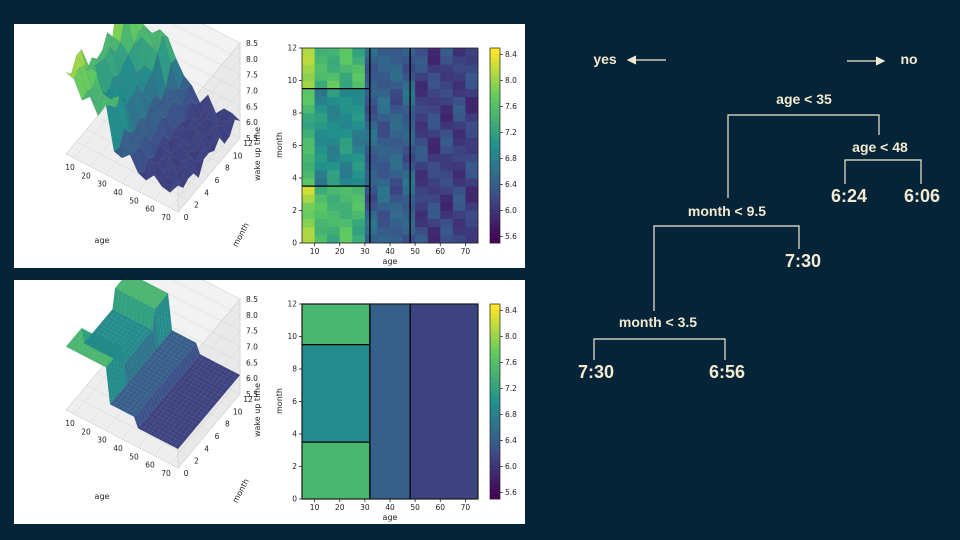  Describe the element at coordinates (605, 59) in the screenshot. I see `yes-label: yes` at that location.